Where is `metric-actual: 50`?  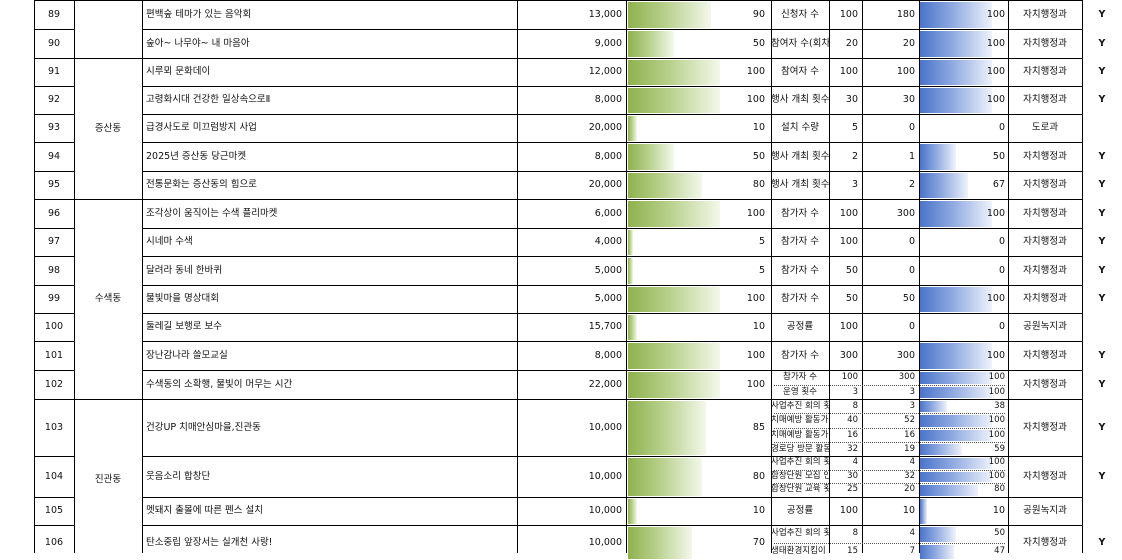
metric-actual: 50 is located at coordinates (888, 299).